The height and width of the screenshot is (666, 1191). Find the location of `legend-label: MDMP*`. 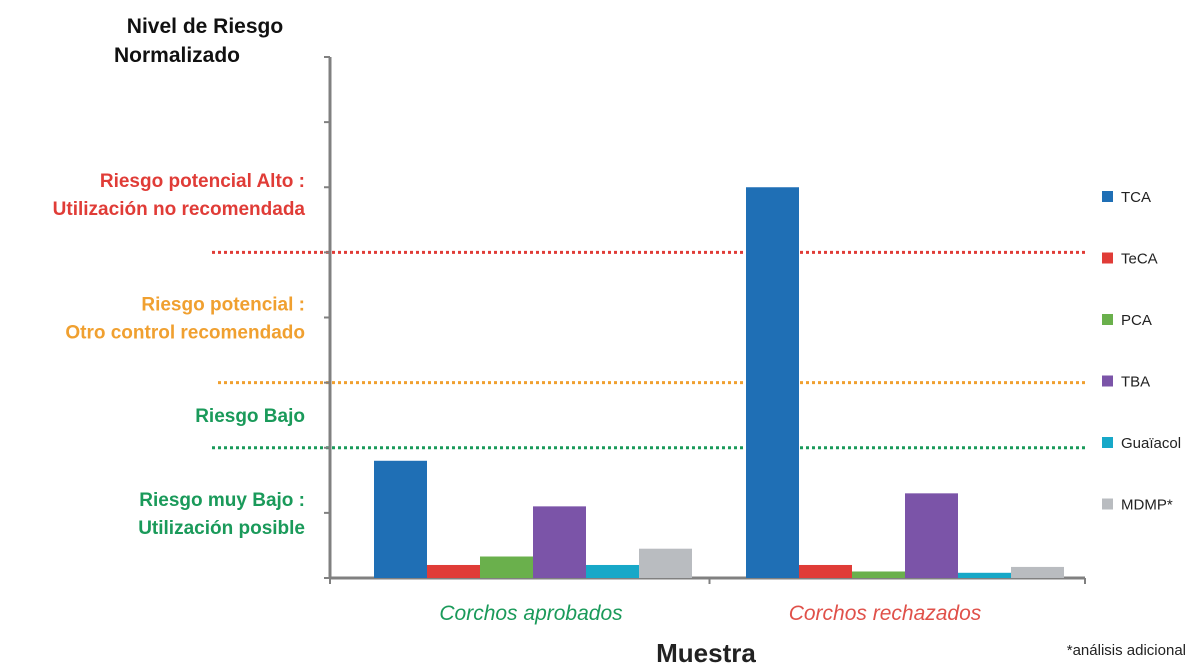

legend-label: MDMP* is located at coordinates (1147, 505).